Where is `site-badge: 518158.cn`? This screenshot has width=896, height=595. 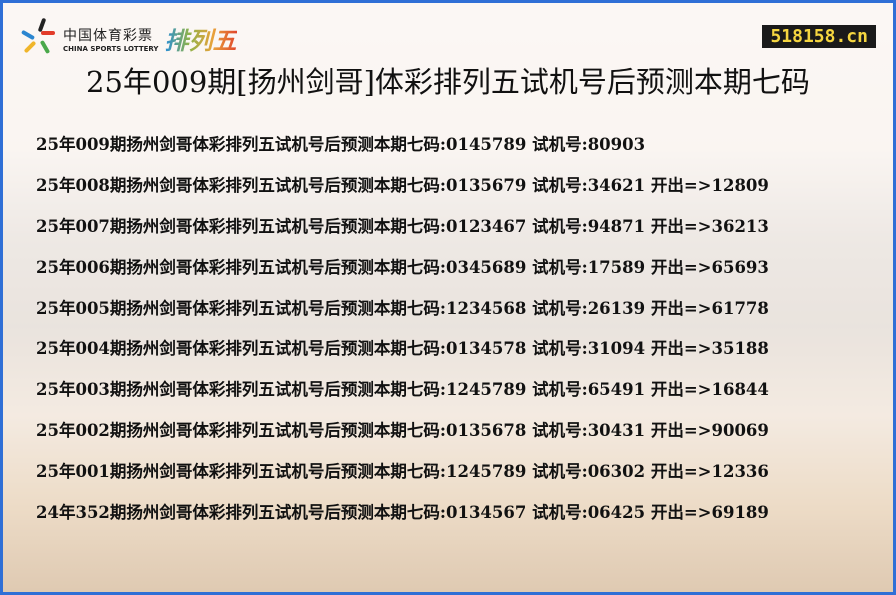
site-badge: 518158.cn is located at coordinates (819, 36).